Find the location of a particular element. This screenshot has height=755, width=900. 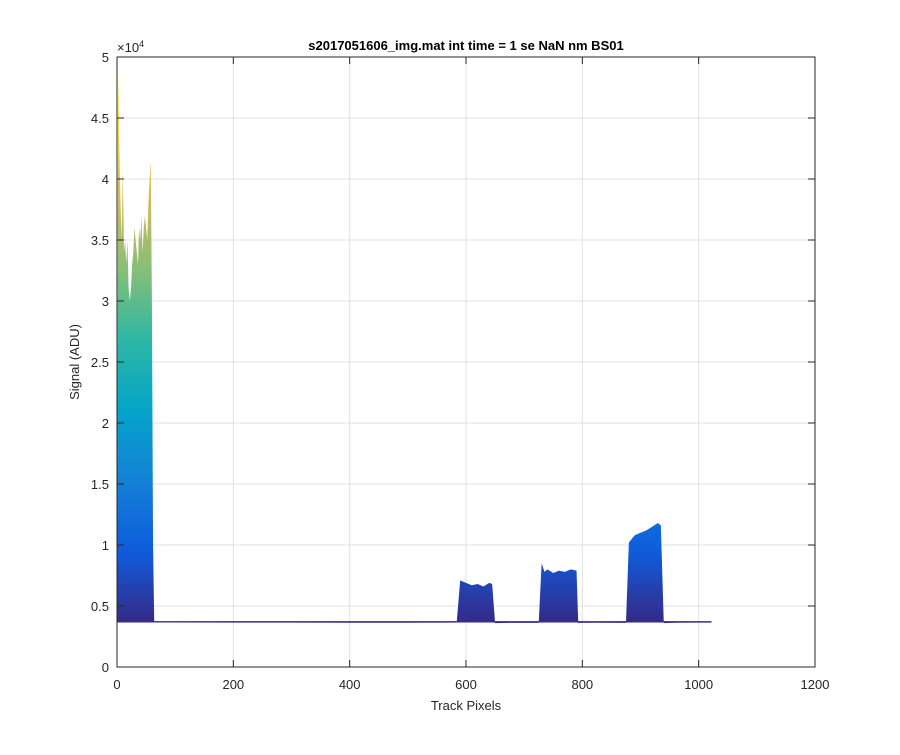

y-tick-label: 4.5 is located at coordinates (100, 118).